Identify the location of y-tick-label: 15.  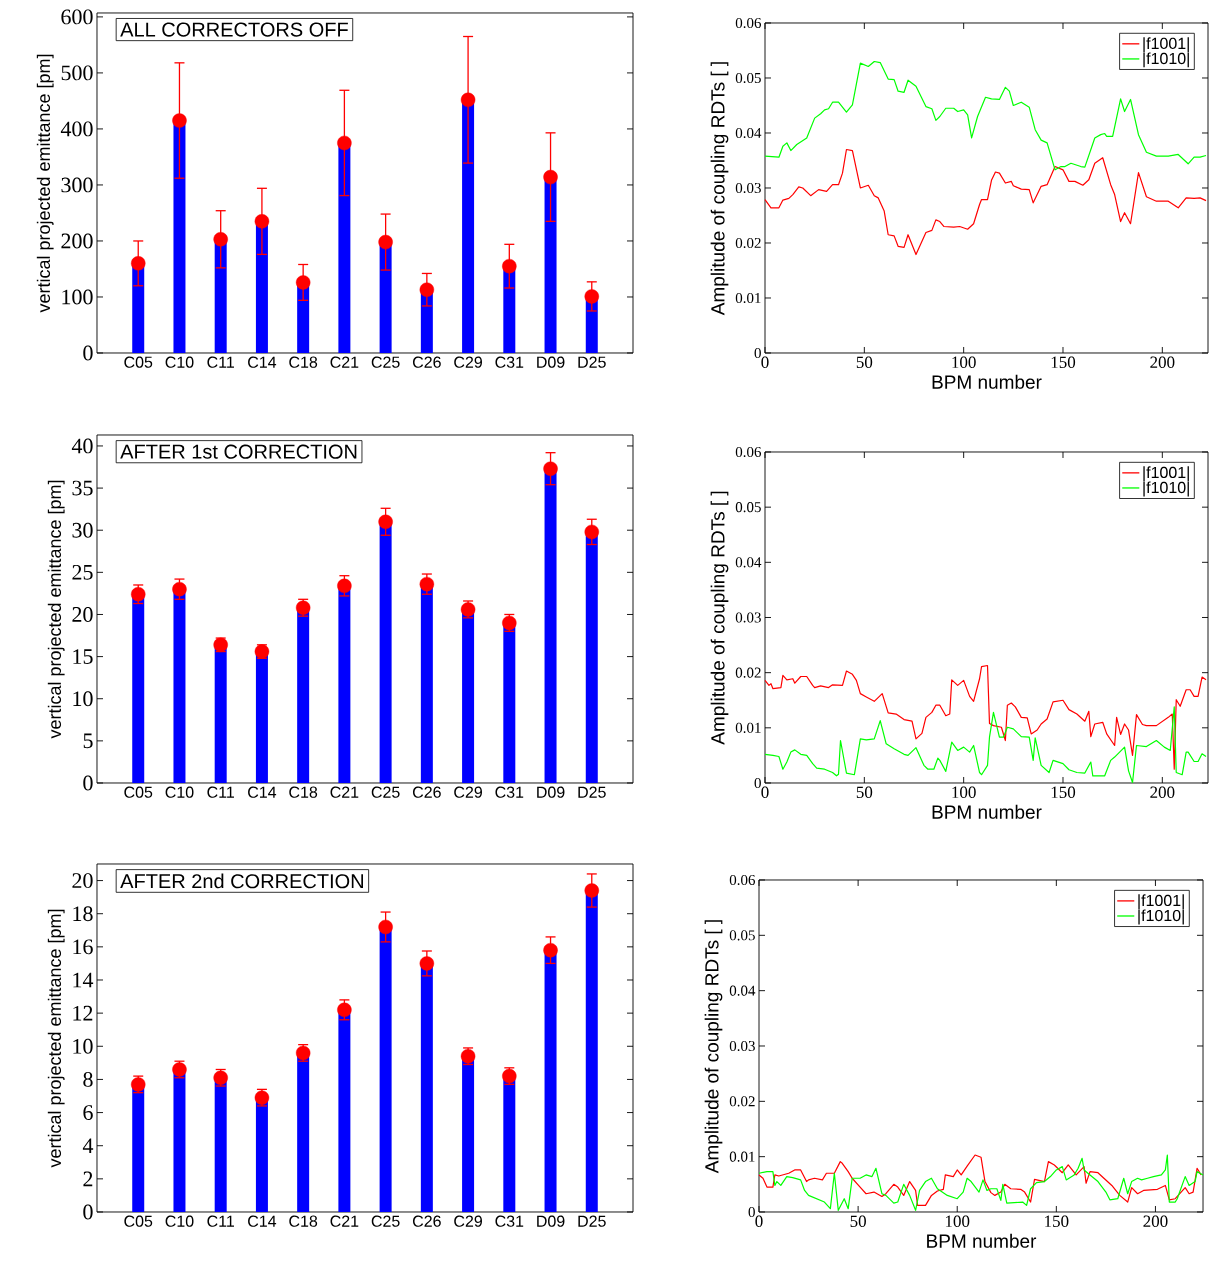
(83, 656).